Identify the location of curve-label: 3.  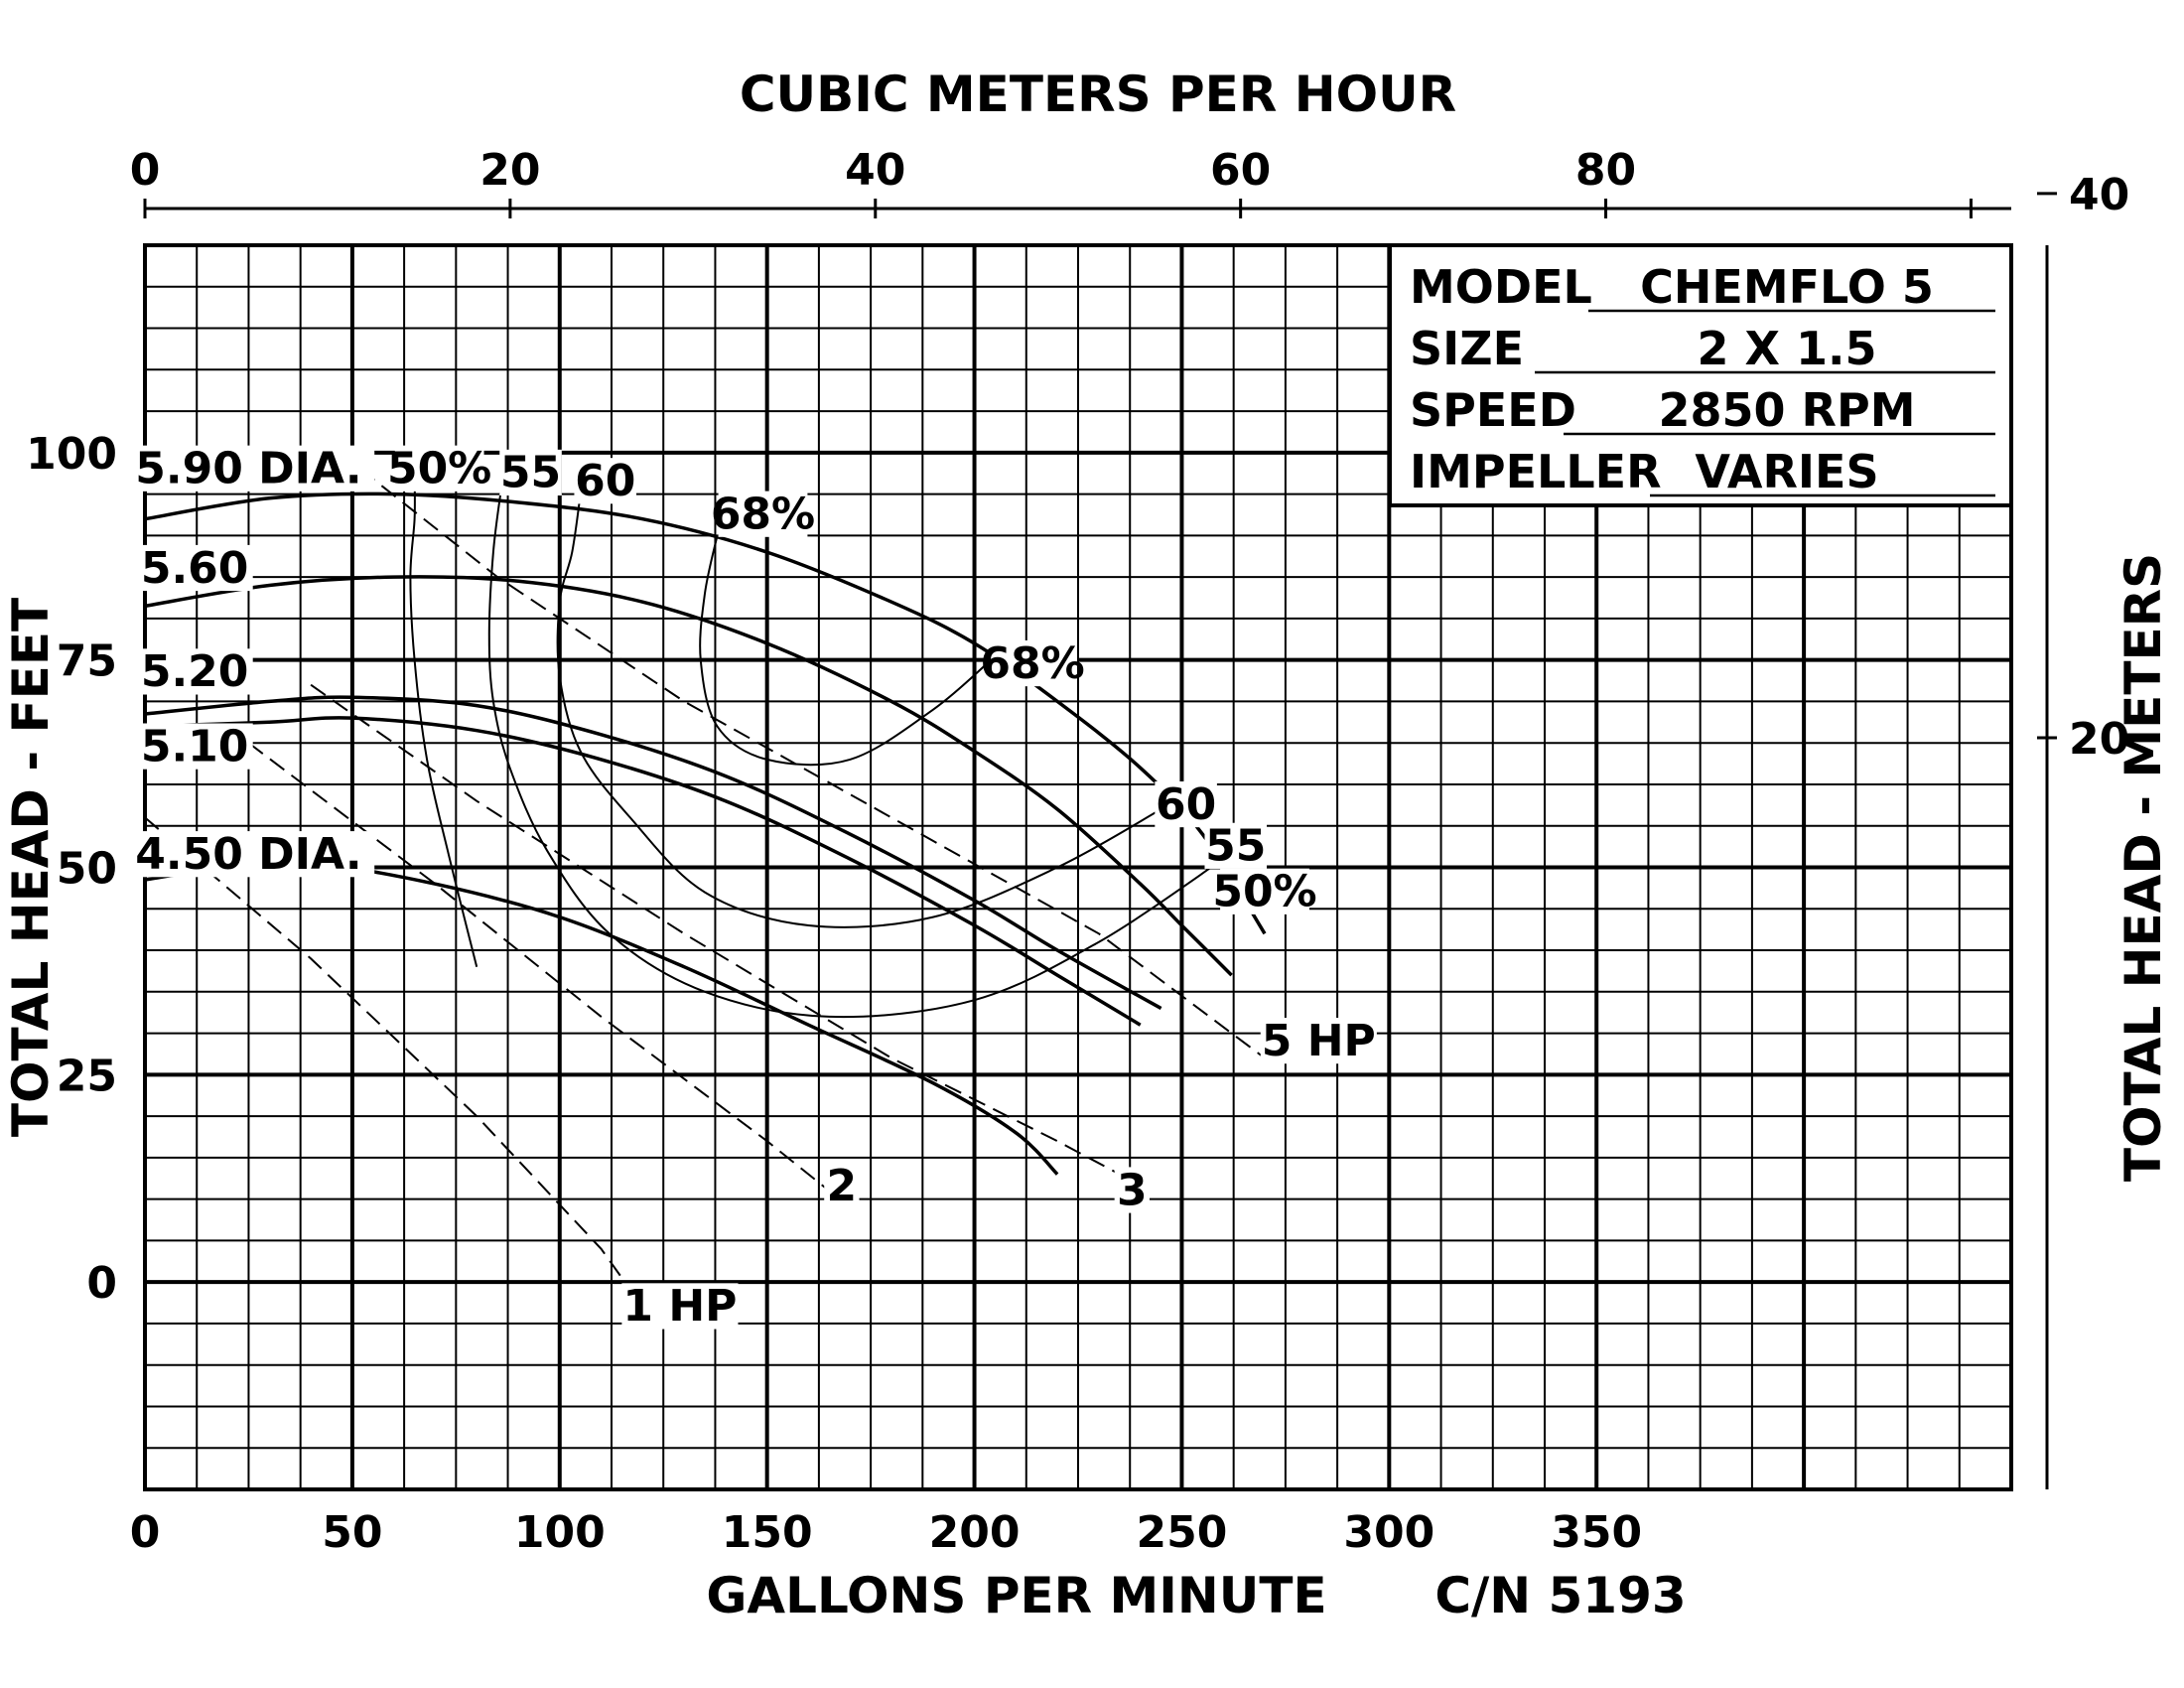
(1132, 1190).